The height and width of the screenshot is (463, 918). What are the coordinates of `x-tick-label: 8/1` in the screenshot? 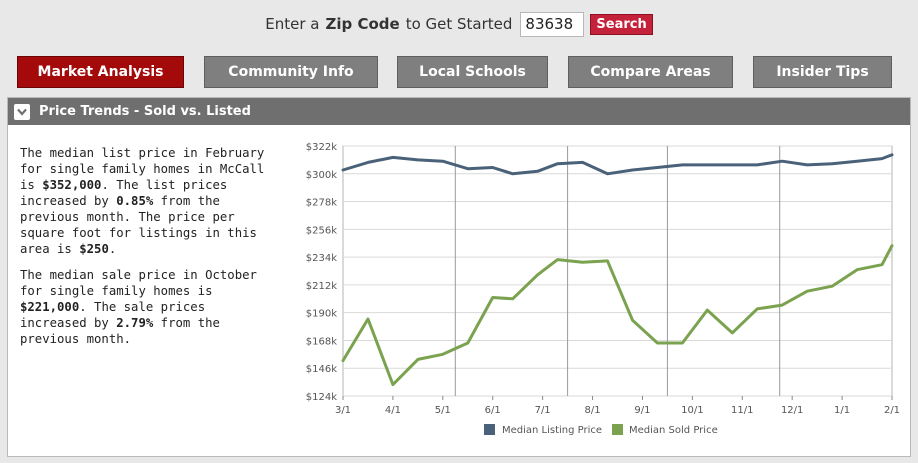 It's located at (592, 410).